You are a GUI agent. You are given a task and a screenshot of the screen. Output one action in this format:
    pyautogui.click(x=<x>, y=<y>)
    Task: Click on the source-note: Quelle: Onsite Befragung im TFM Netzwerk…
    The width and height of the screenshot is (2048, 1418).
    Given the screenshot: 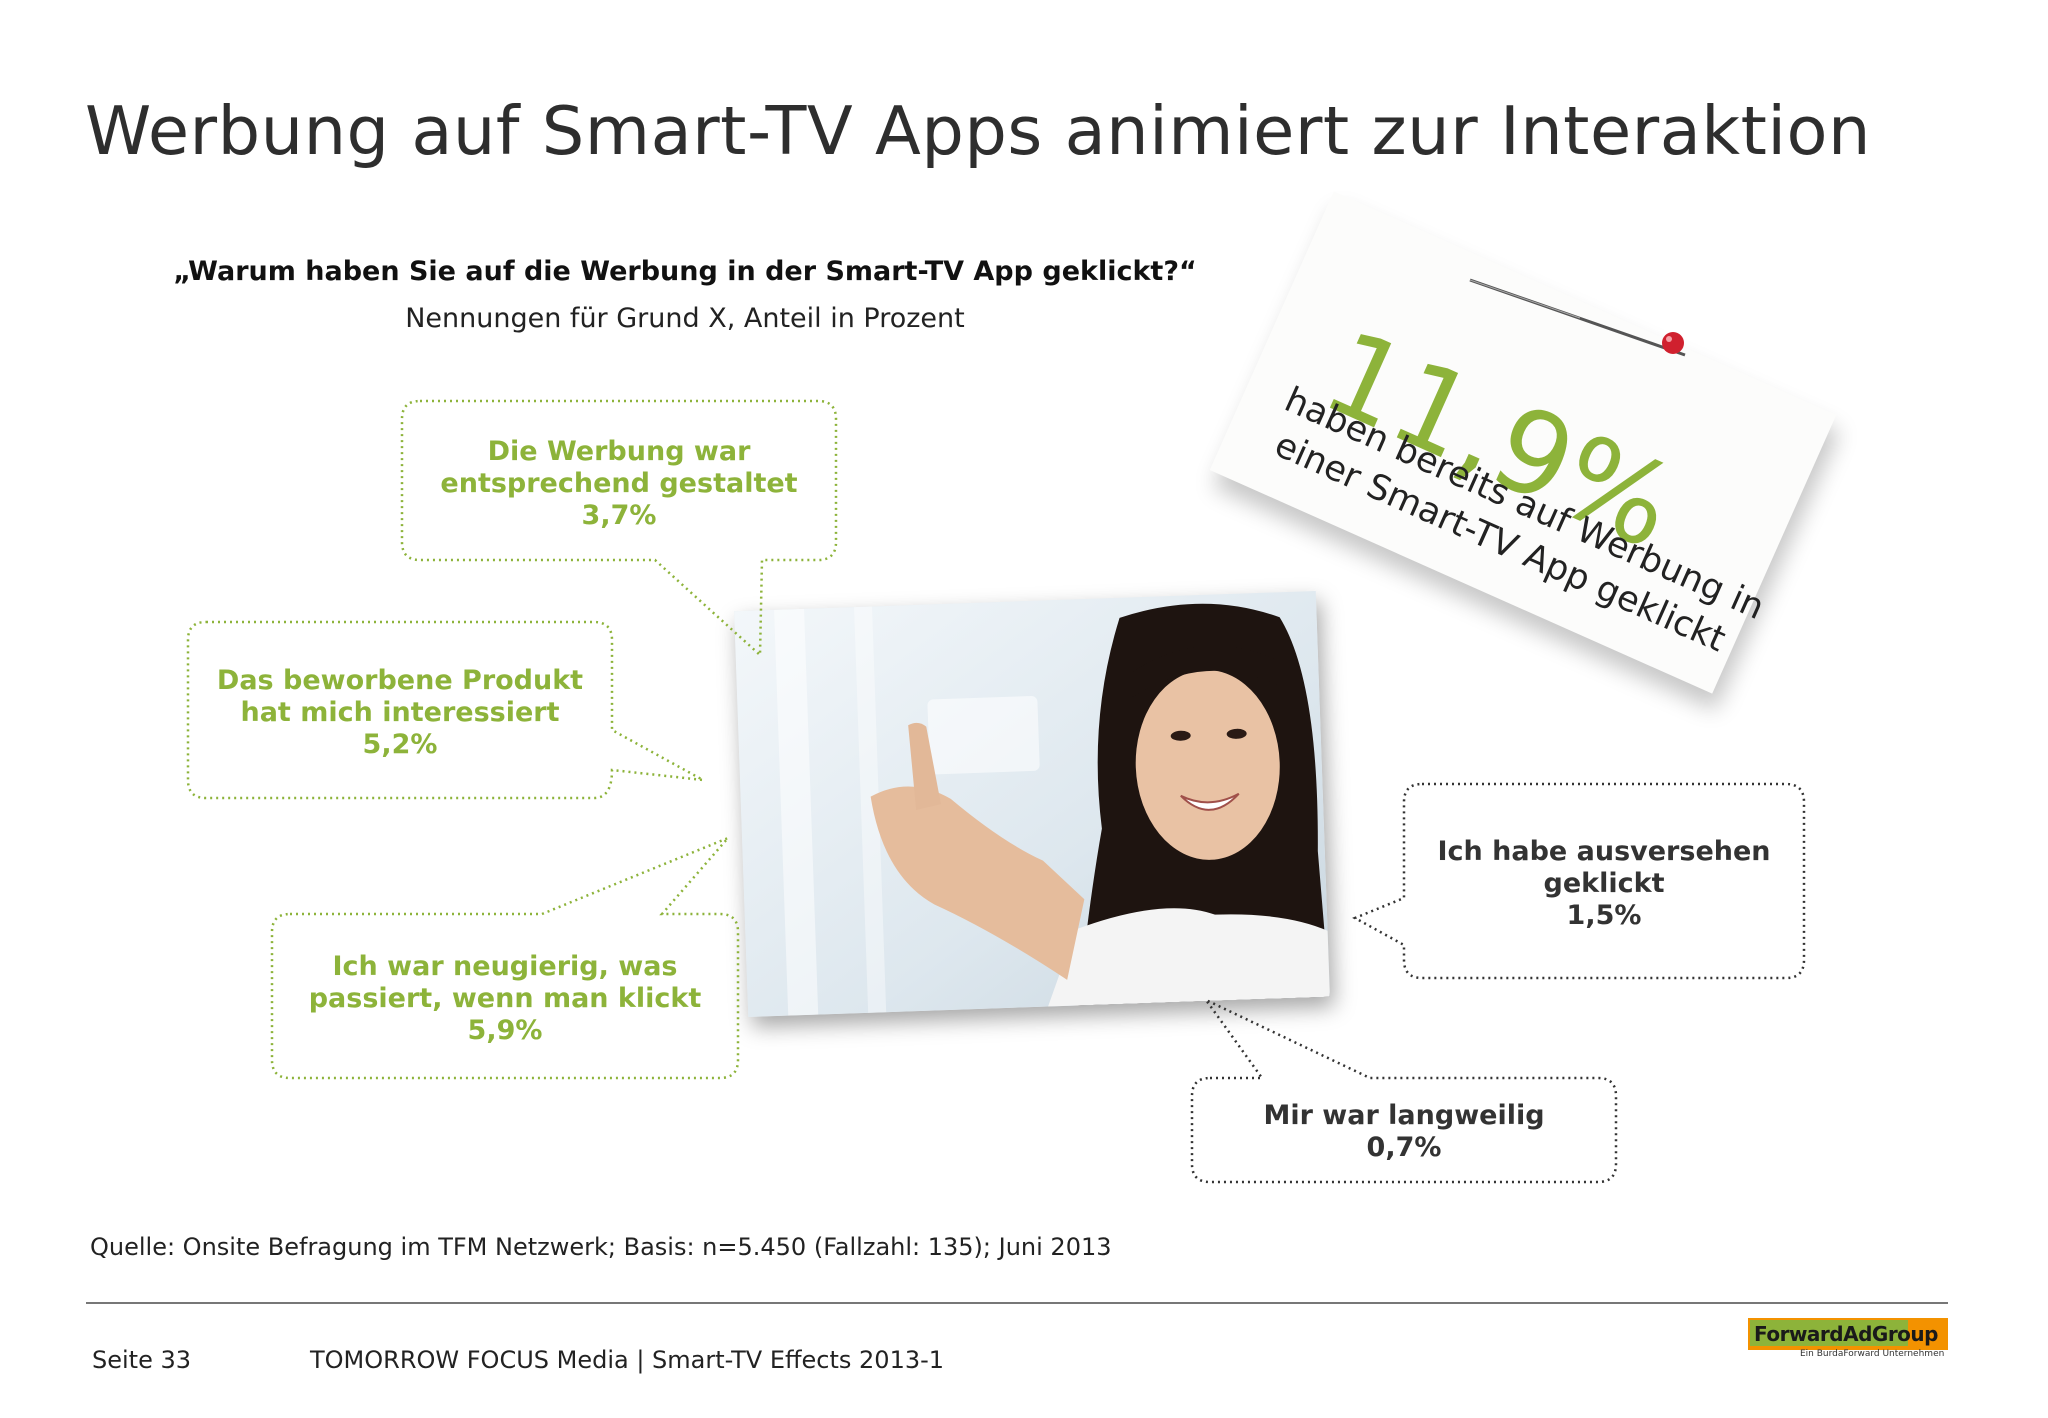 What is the action you would take?
    pyautogui.click(x=601, y=1247)
    